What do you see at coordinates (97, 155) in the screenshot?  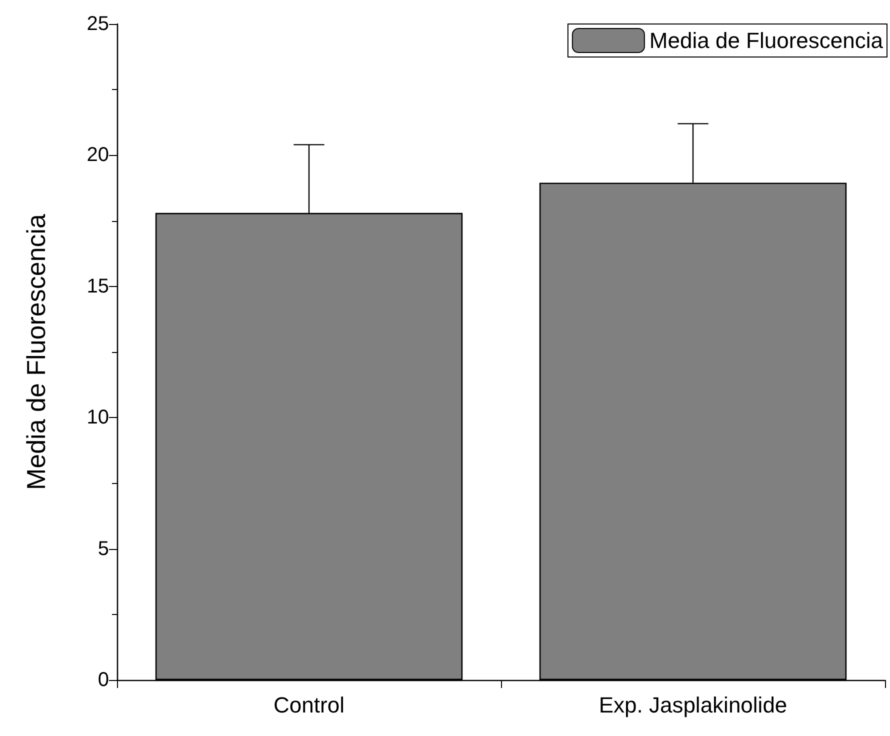 I see `y-tick-label: 20` at bounding box center [97, 155].